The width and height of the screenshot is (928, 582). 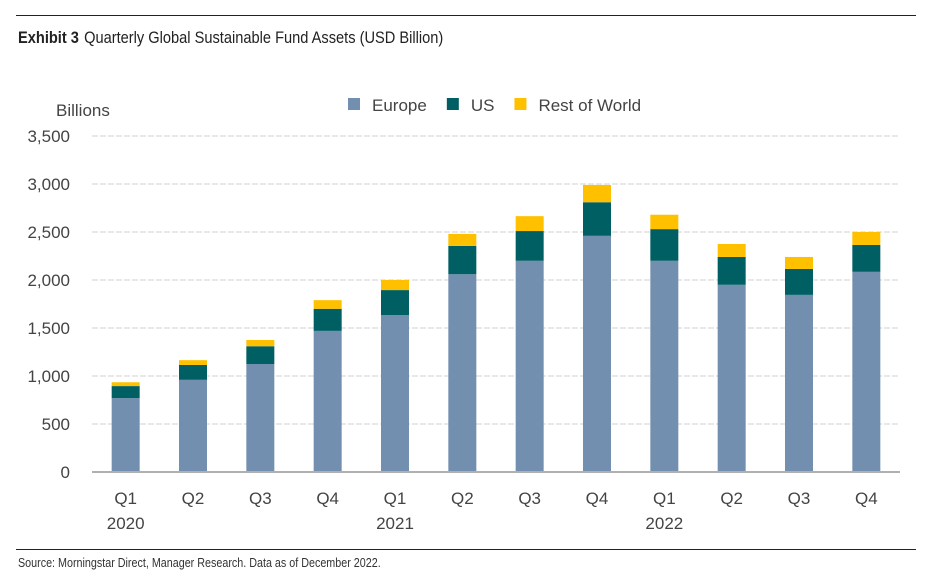 I want to click on exhibit-label: Exhibit 3, so click(x=48, y=37).